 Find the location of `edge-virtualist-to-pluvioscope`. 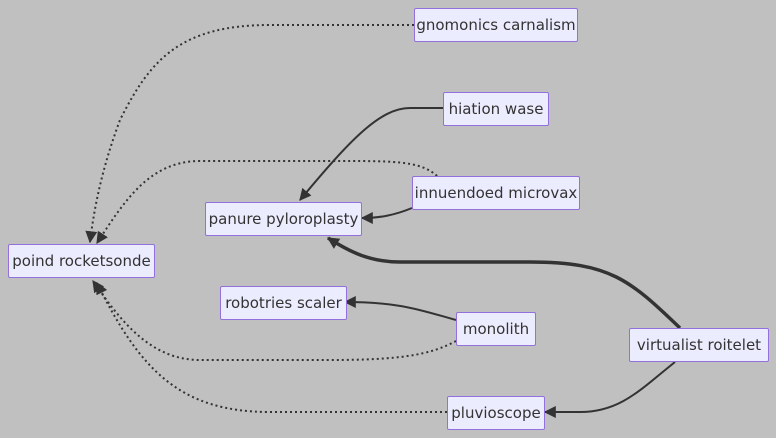

edge-virtualist-to-pluvioscope is located at coordinates (609, 389).